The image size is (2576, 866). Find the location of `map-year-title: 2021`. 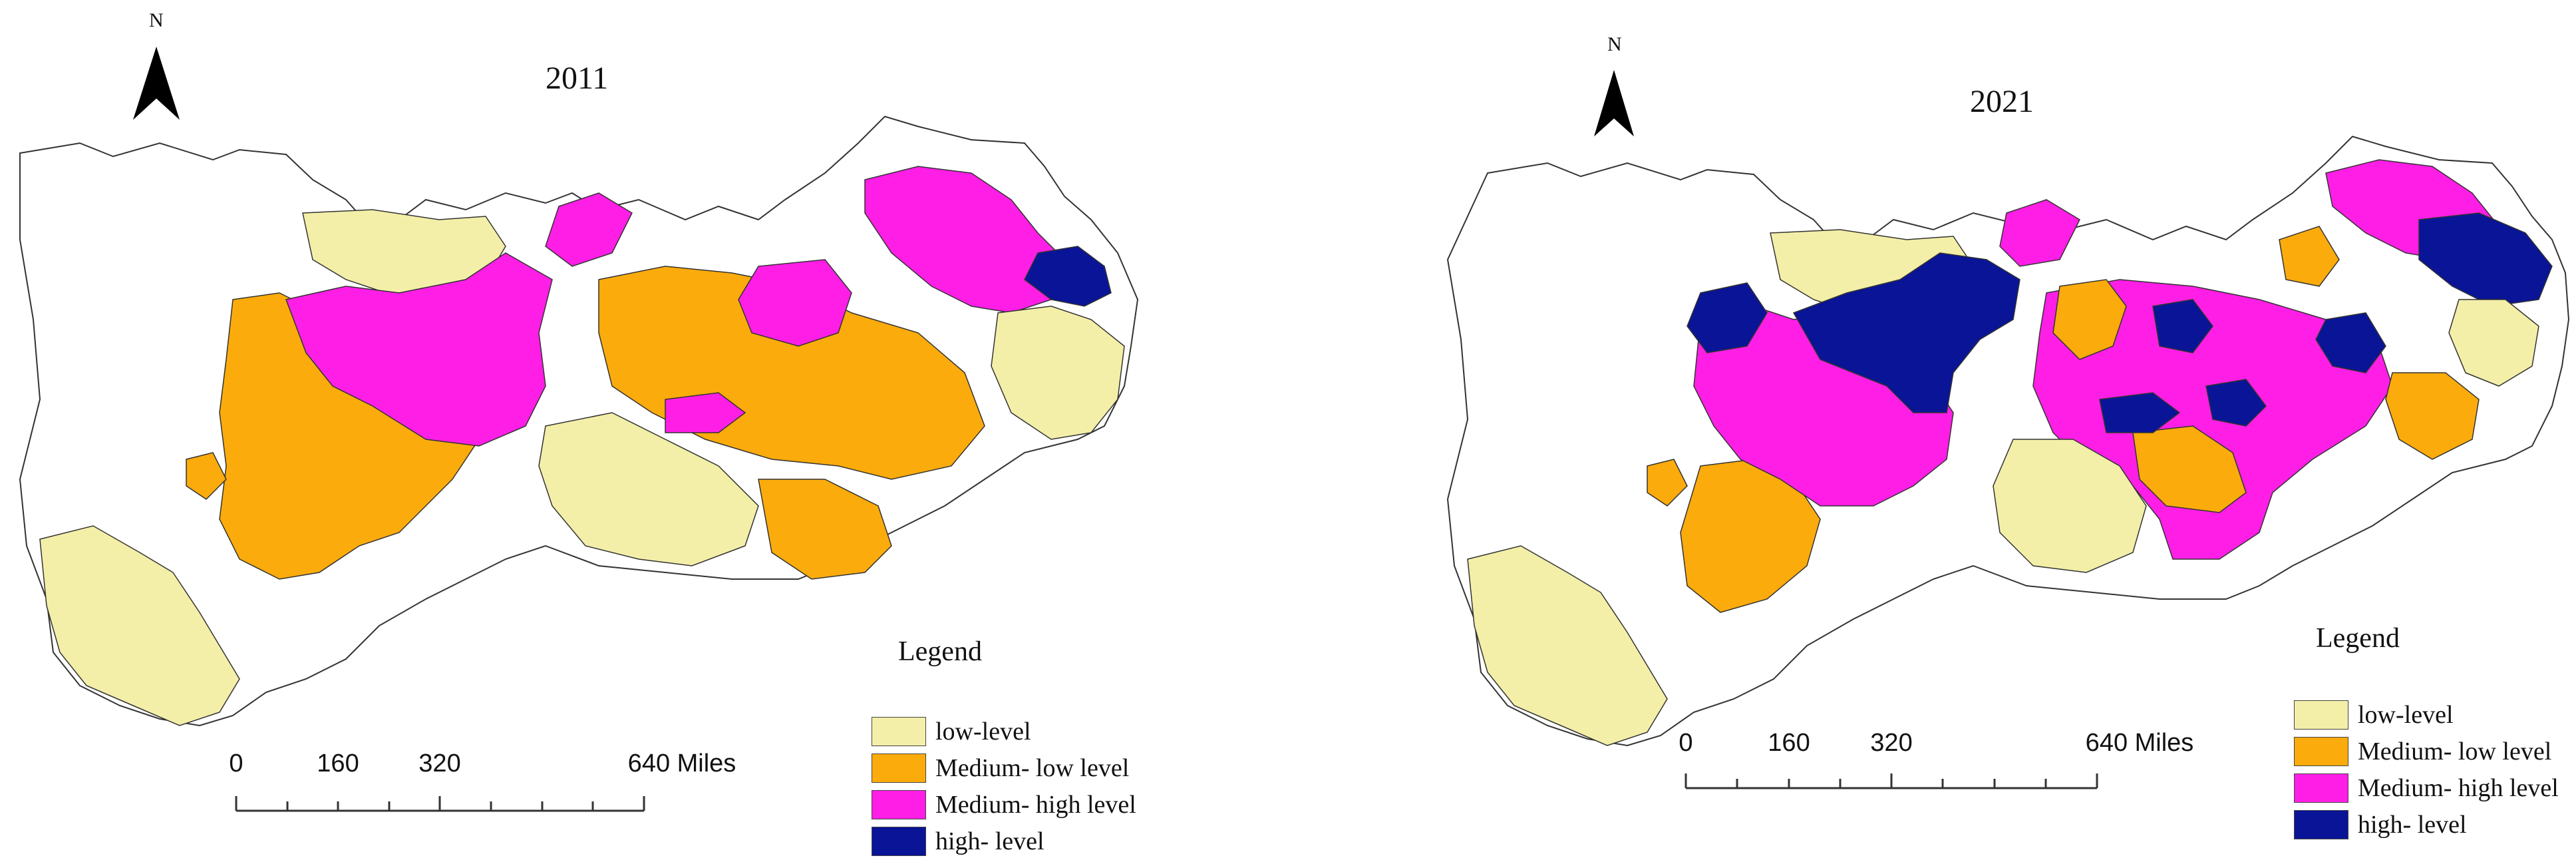

map-year-title: 2021 is located at coordinates (2002, 101).